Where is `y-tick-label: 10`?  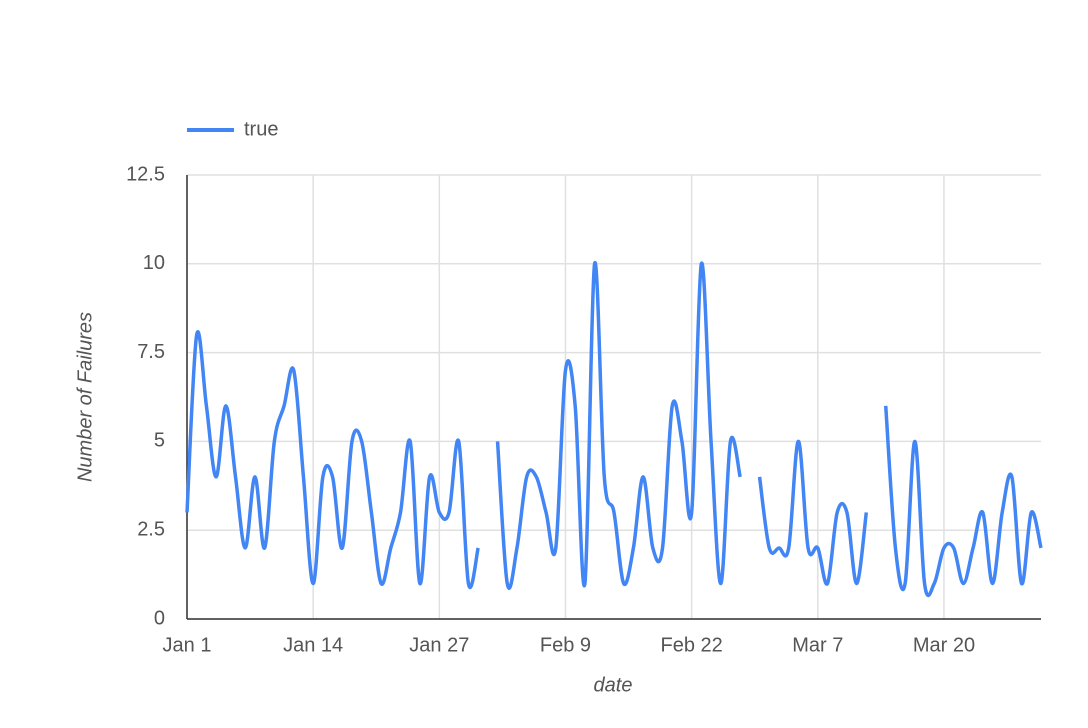
y-tick-label: 10 is located at coordinates (154, 263).